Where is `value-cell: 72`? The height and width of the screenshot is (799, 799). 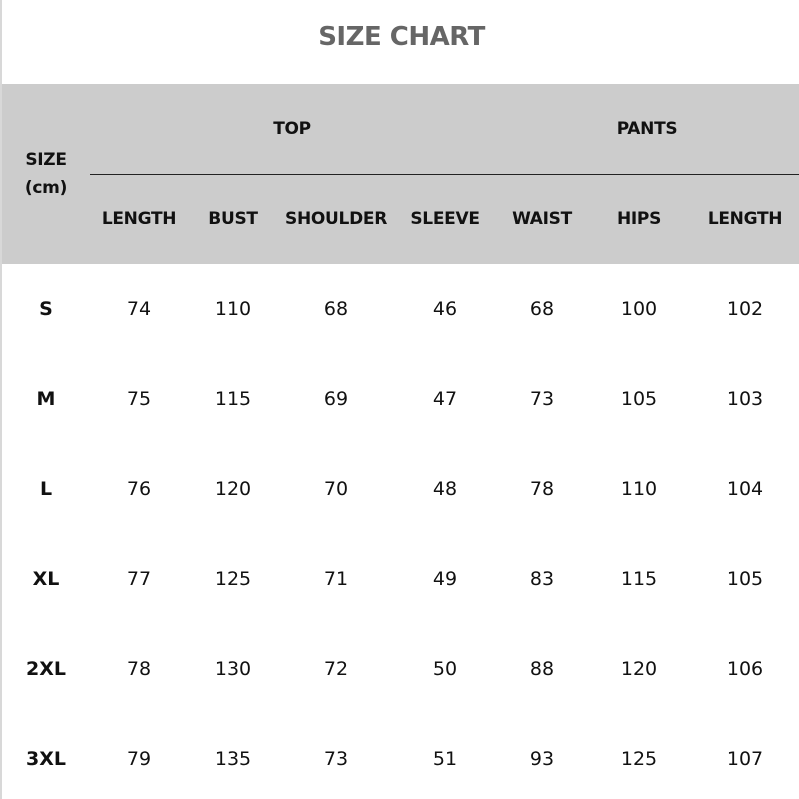 value-cell: 72 is located at coordinates (336, 669).